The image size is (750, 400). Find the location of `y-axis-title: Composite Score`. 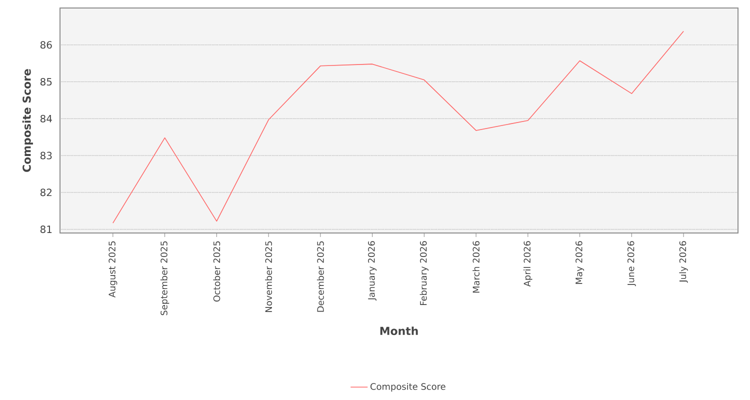

y-axis-title: Composite Score is located at coordinates (27, 120).